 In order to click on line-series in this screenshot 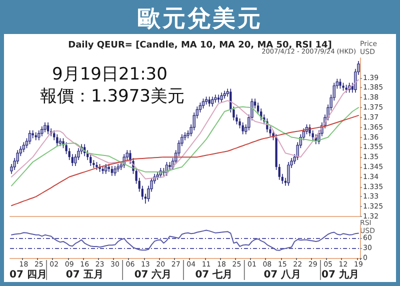, I will do `click(185, 240)`.